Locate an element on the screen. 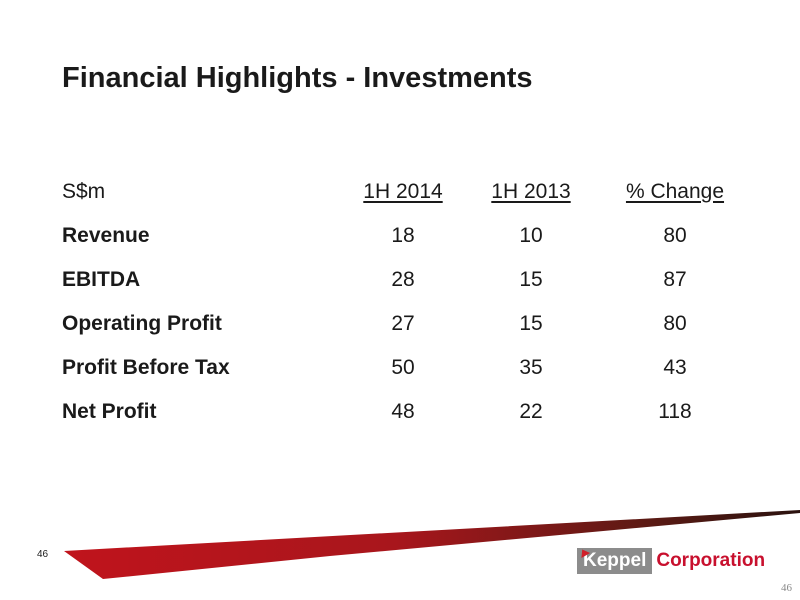  table-row: EBITDA 28 15 87 is located at coordinates (406, 280).